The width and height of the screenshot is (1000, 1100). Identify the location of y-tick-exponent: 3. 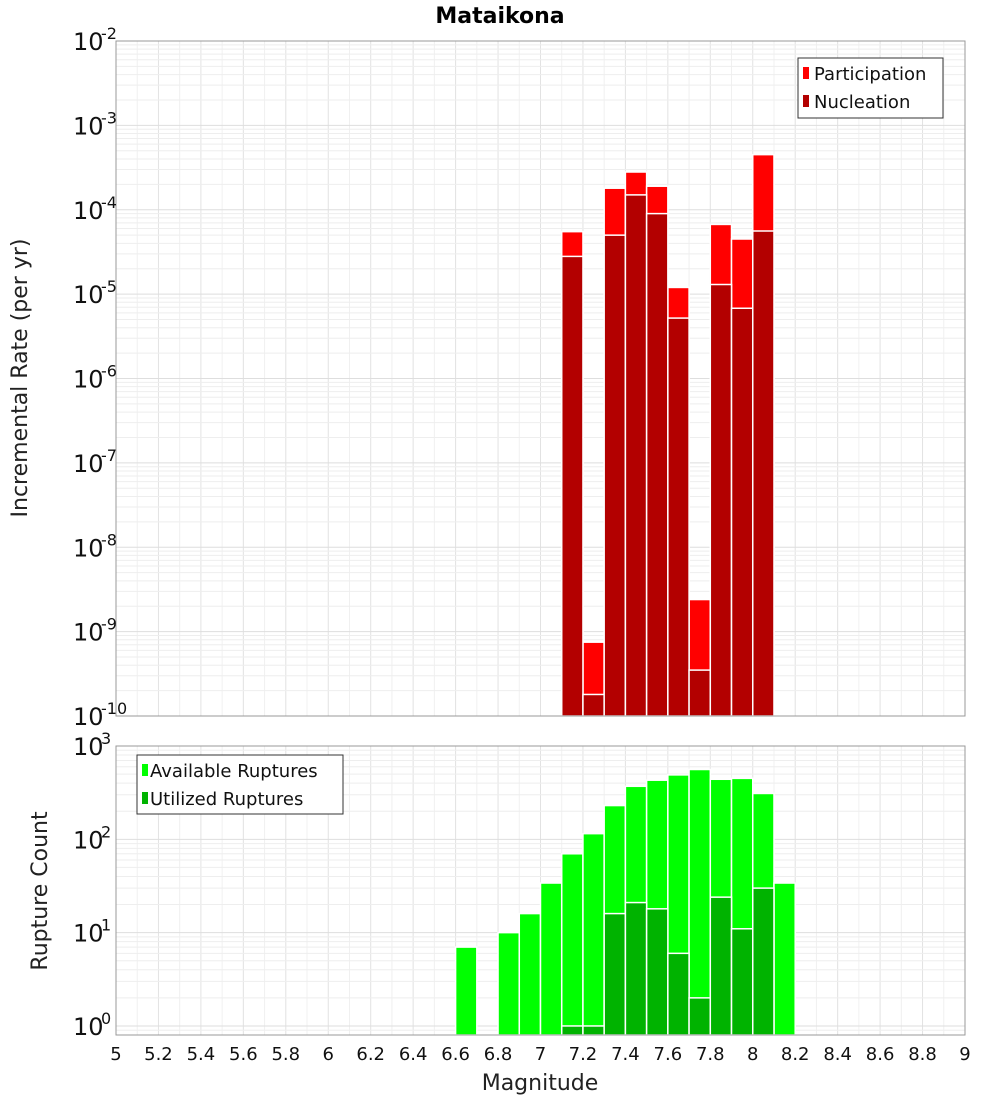
(106, 738).